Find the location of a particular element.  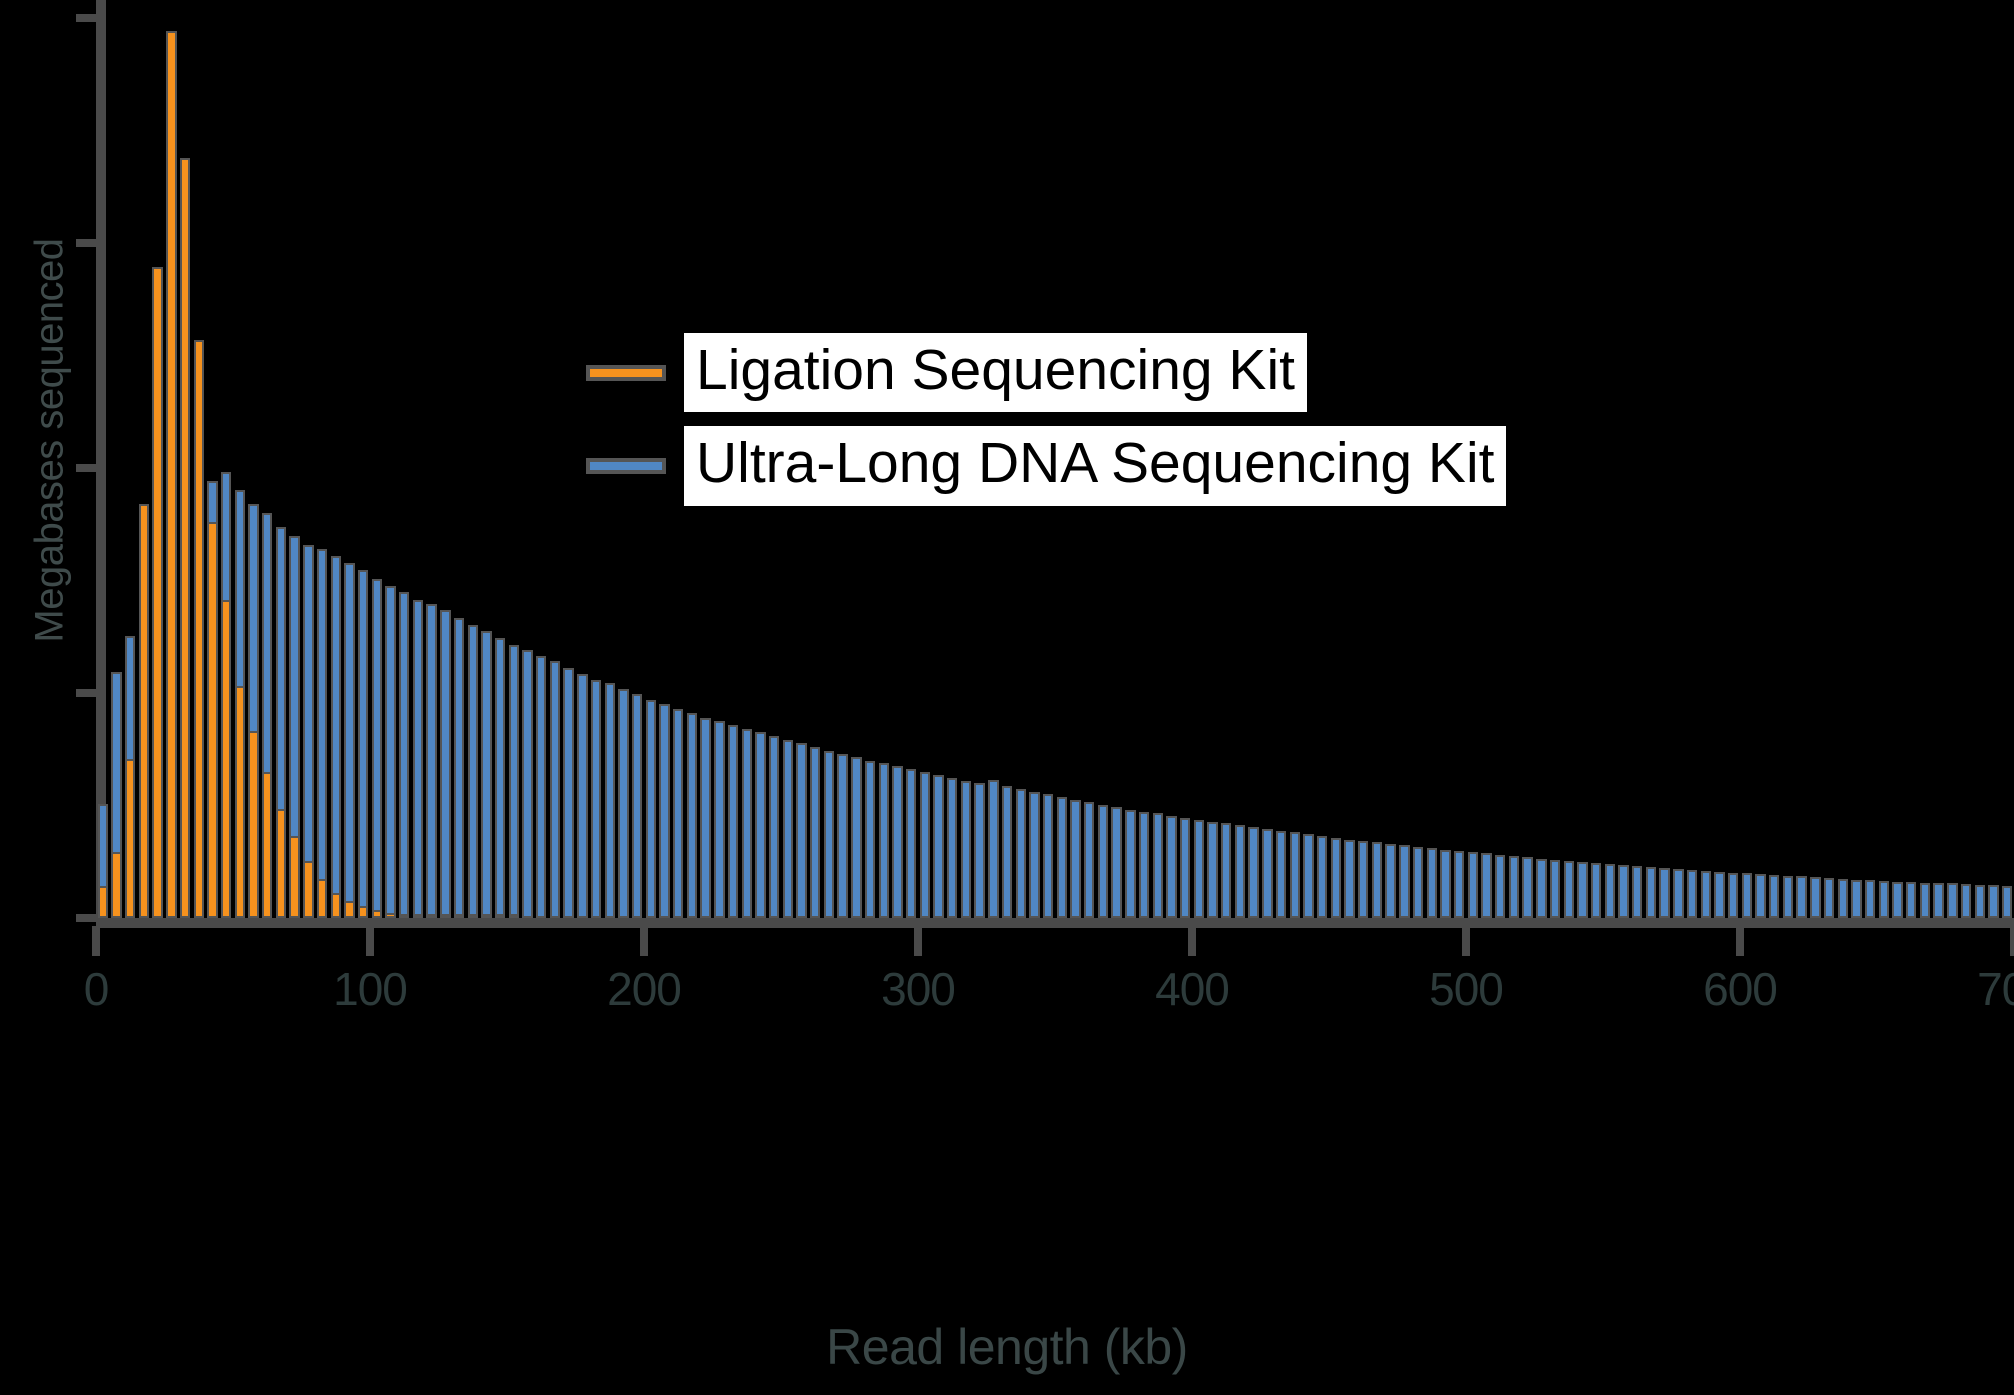

x-axis-tick-label: 200 is located at coordinates (644, 989).